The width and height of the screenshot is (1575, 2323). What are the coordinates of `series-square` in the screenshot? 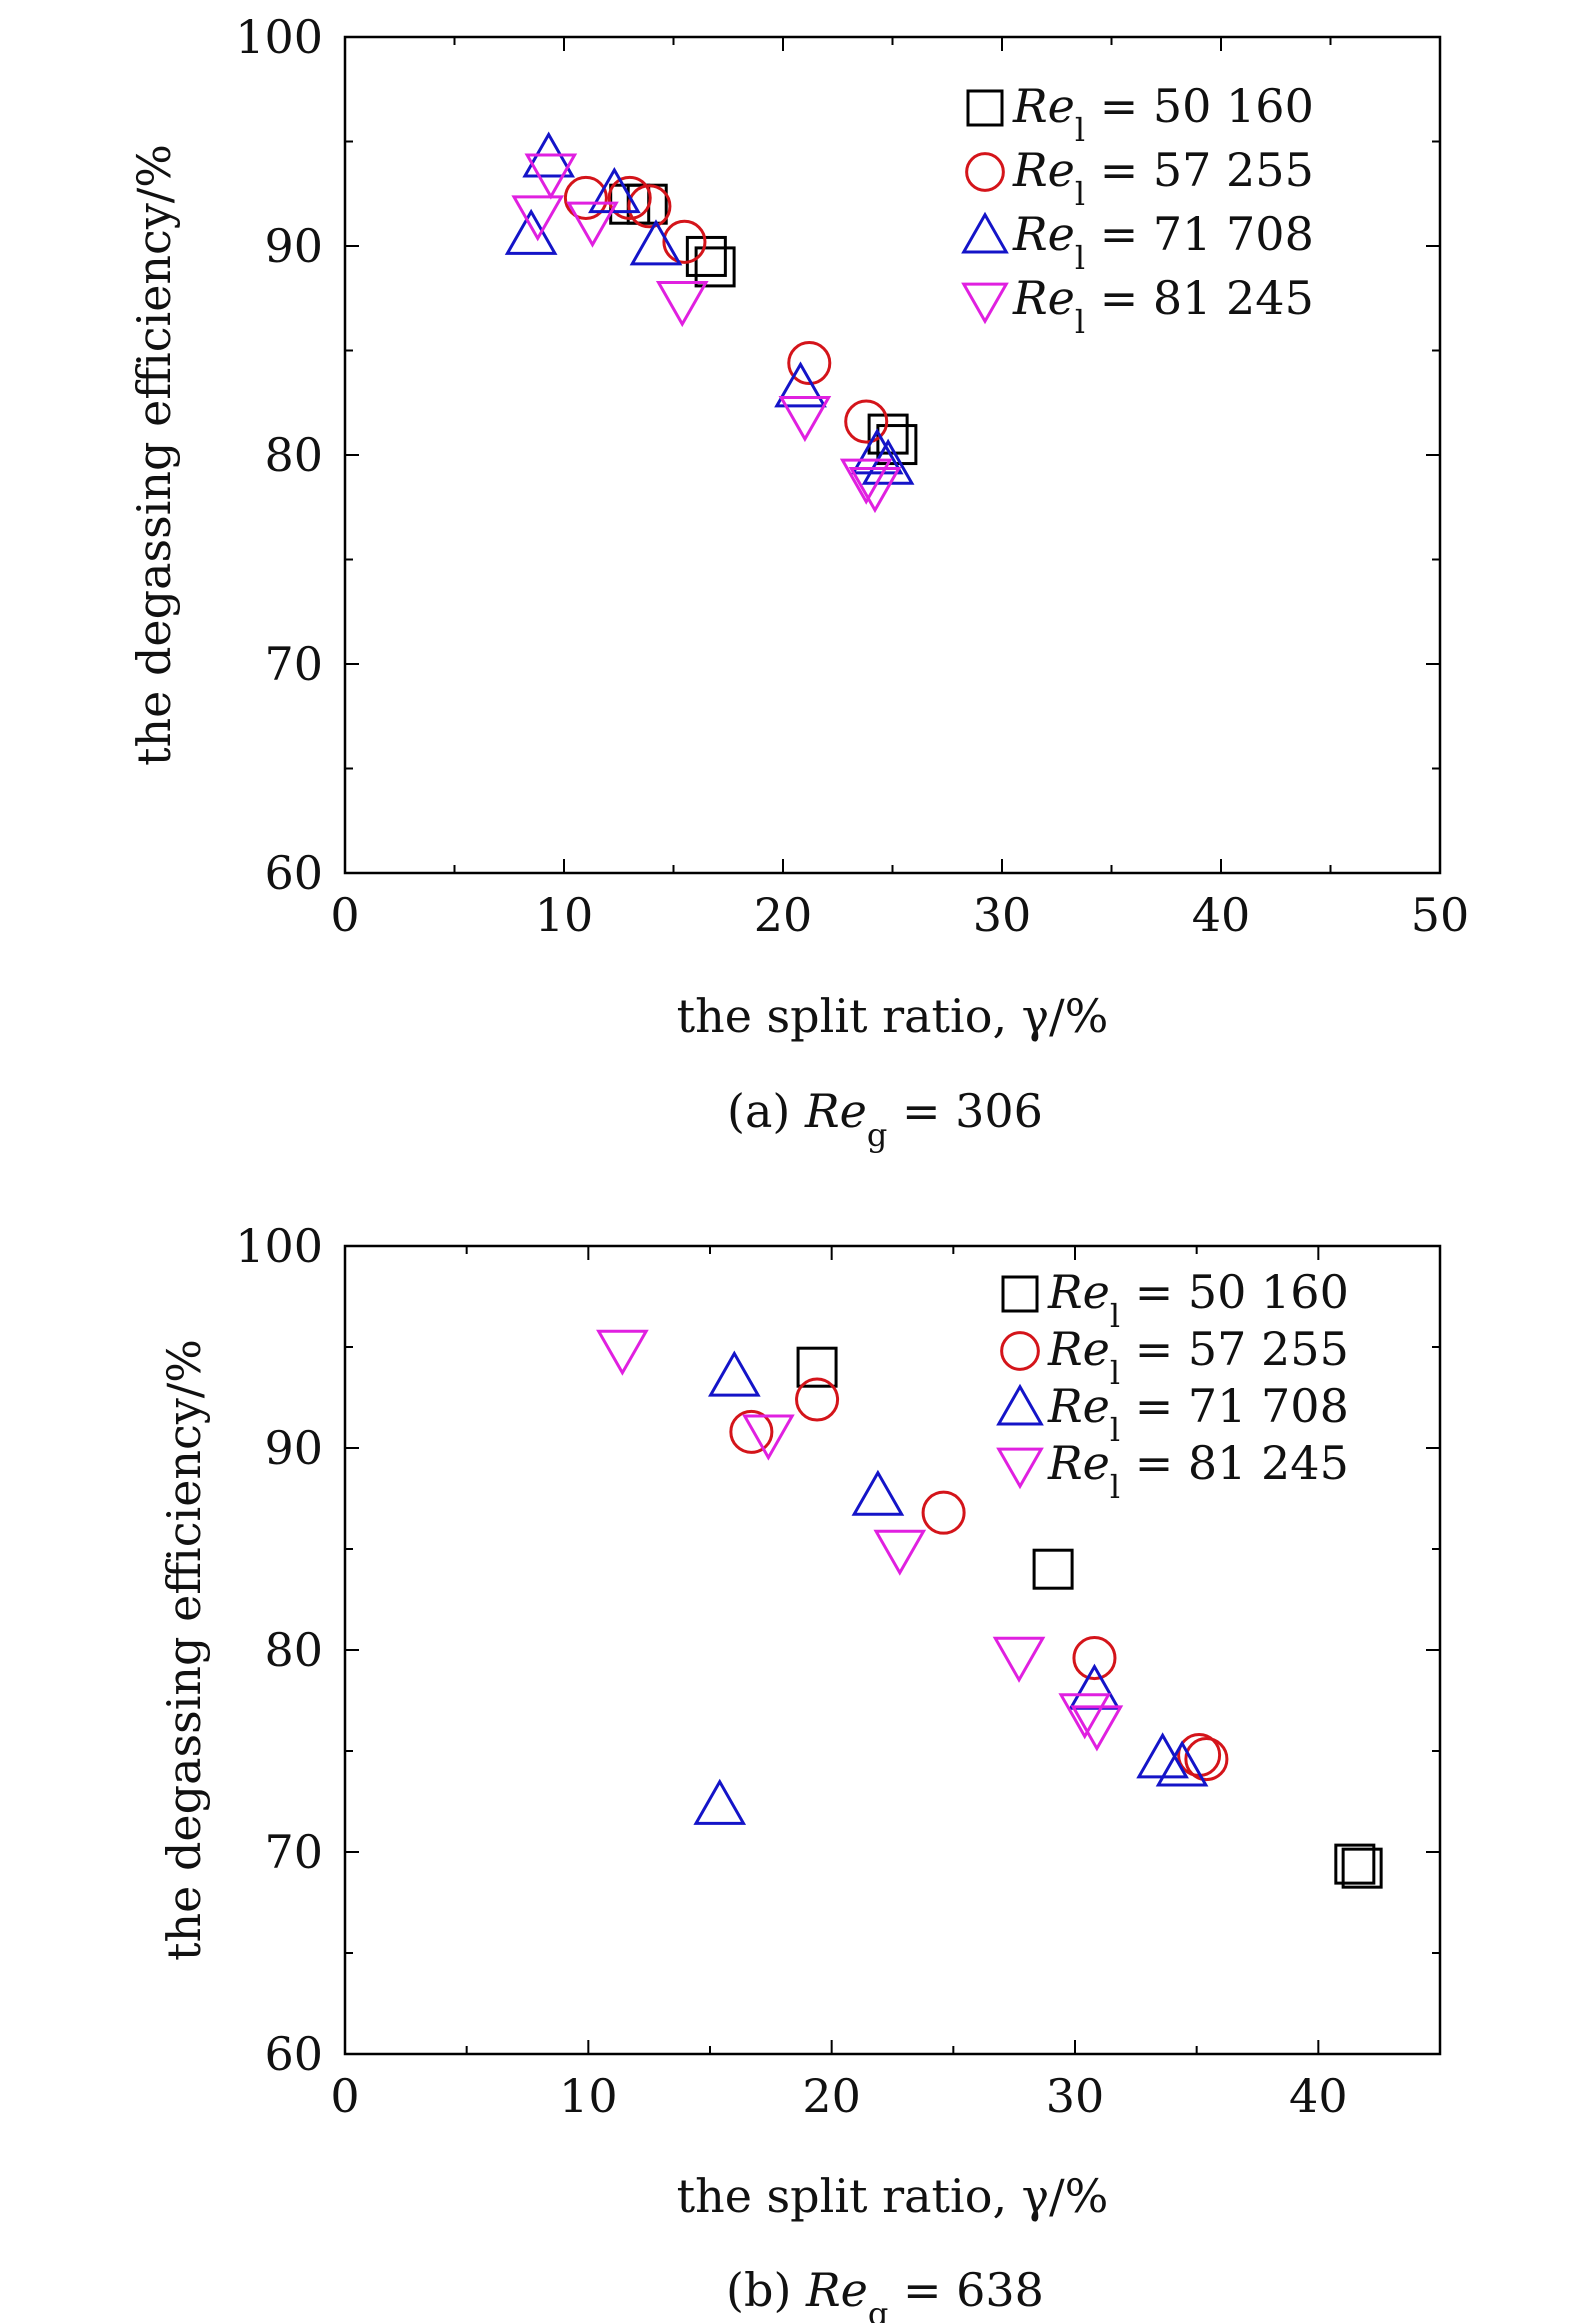 It's located at (1089, 1617).